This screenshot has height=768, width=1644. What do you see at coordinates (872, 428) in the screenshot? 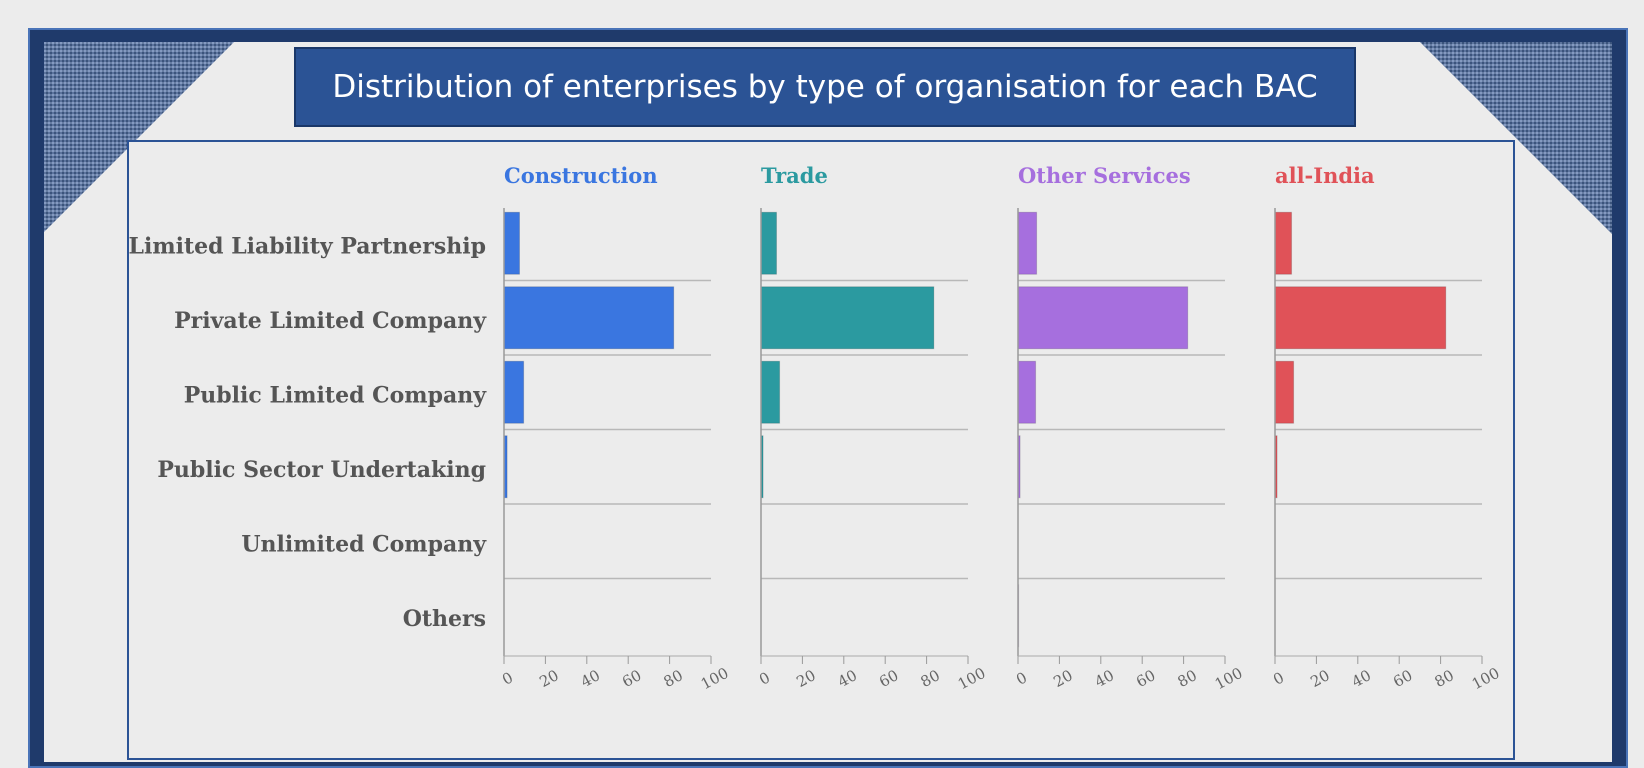
I see `small-multiple-trade: Trade 0 20 40 60 80 100` at bounding box center [872, 428].